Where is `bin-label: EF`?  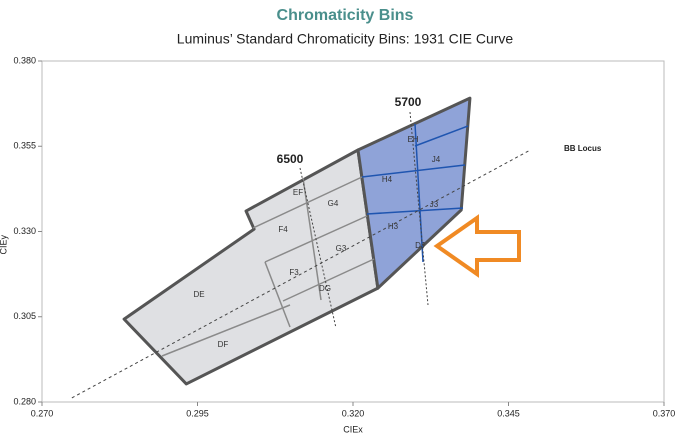
bin-label: EF is located at coordinates (298, 192).